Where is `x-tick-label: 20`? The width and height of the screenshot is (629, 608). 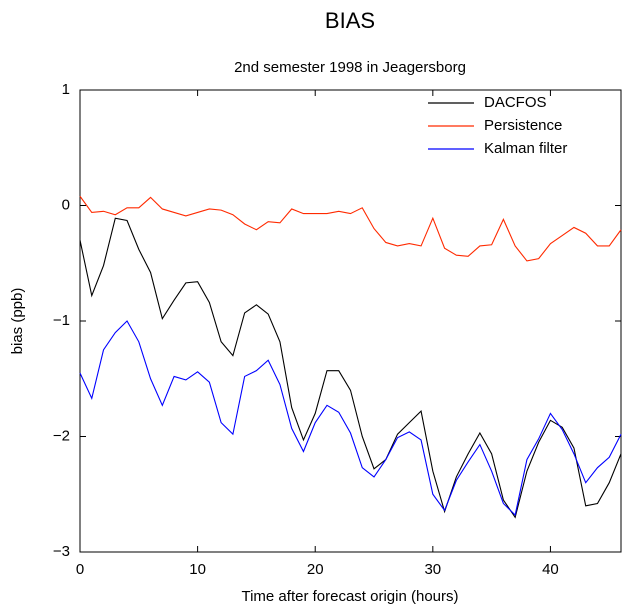 x-tick-label: 20 is located at coordinates (315, 569).